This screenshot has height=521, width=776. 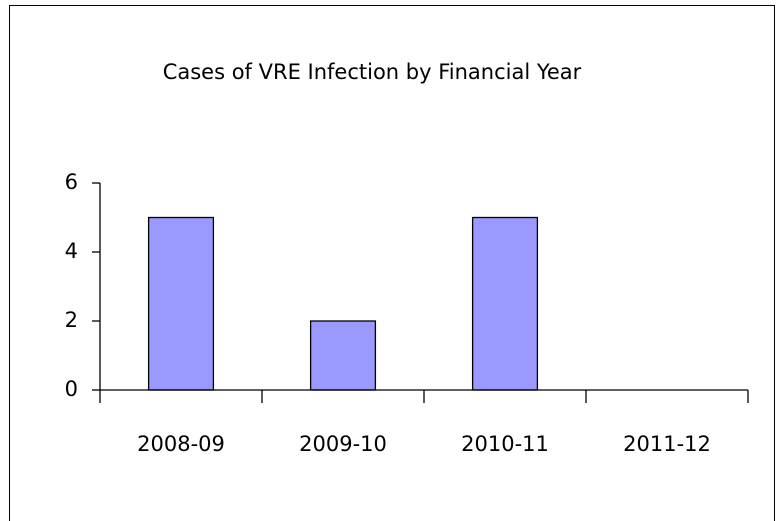 I want to click on x-tick-label: 2008-09, so click(x=181, y=444).